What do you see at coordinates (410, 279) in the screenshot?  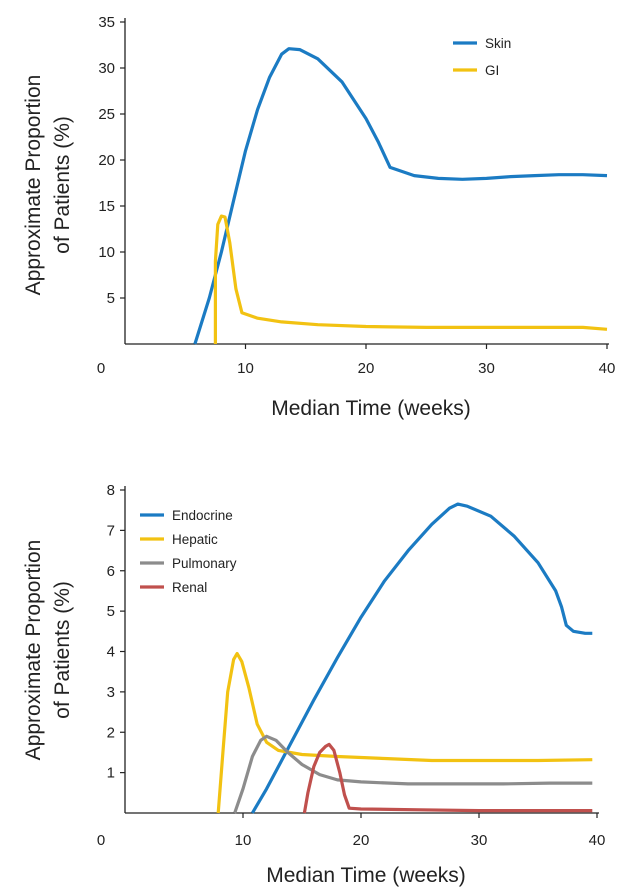 I see `series-line-gi` at bounding box center [410, 279].